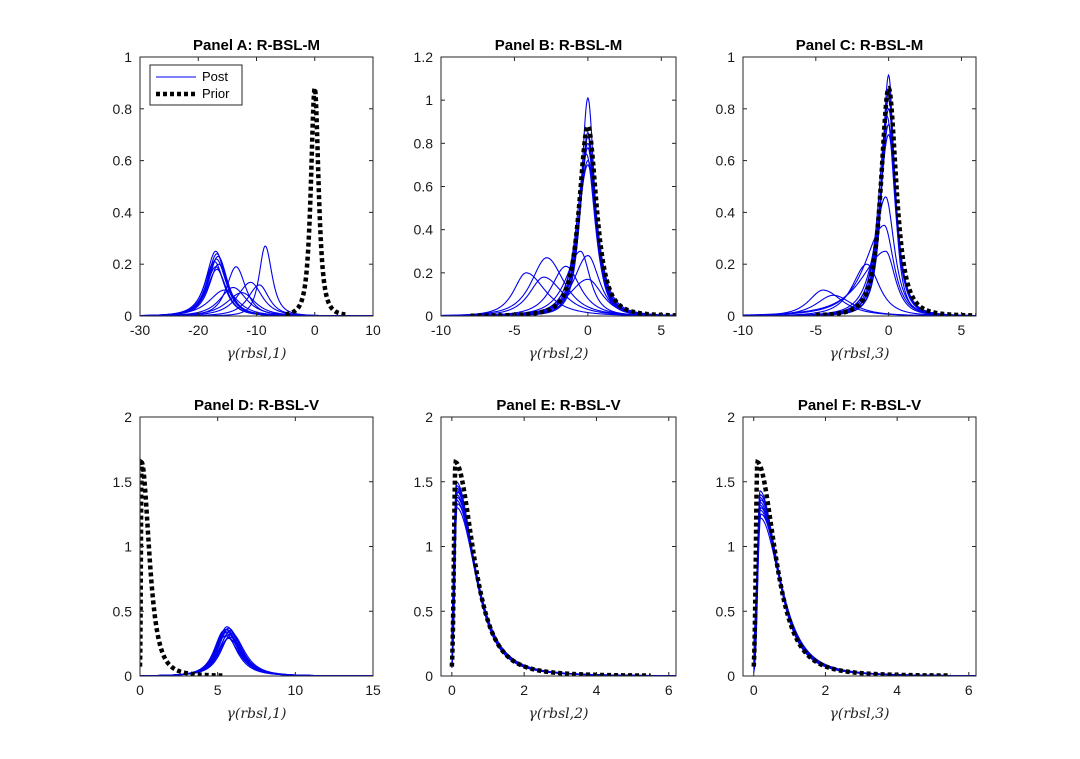  I want to click on legend-box, so click(196, 85).